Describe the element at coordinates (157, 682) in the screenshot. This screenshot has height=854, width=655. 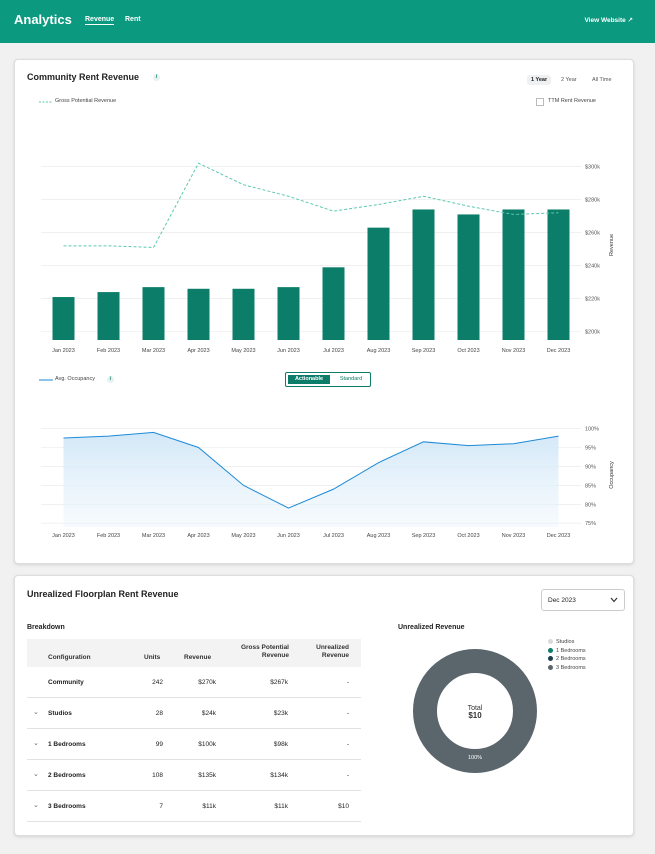
I see `row-units: 242` at that location.